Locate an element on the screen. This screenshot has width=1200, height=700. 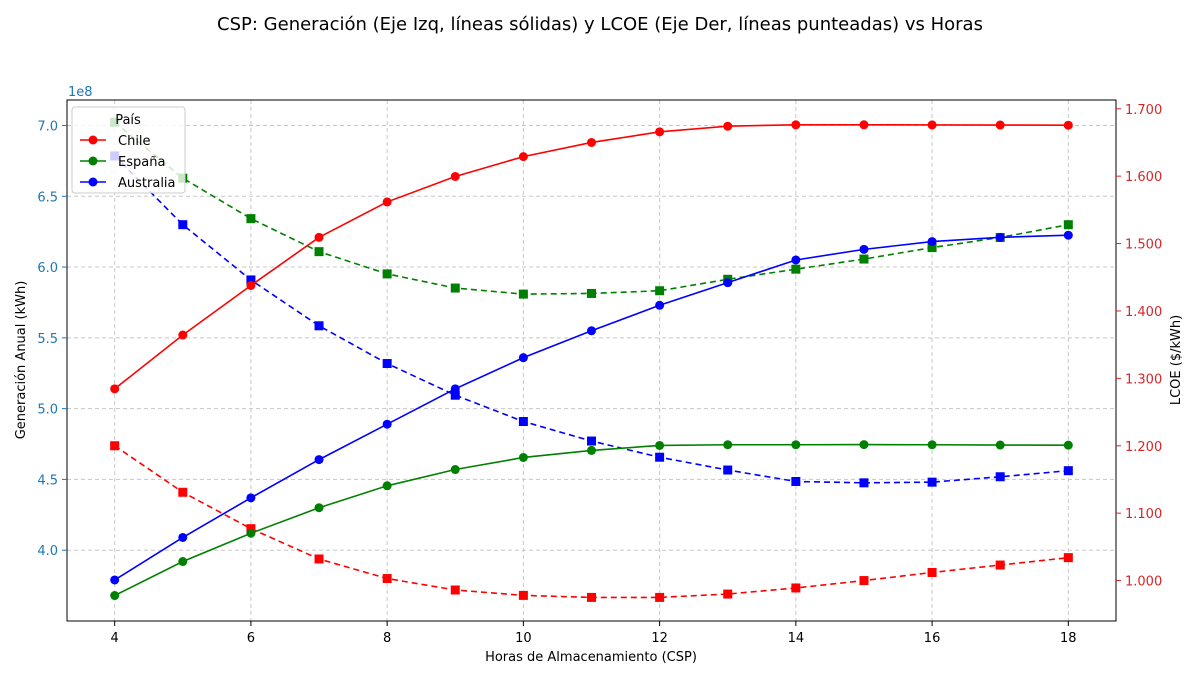
left-tick-label: 4.5 is located at coordinates (47, 480).